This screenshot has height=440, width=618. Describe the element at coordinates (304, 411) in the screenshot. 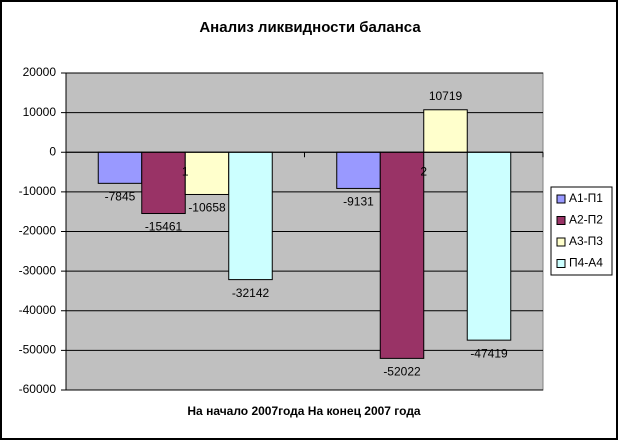

I see `x-axis-title: На начало 2007года На конец 2007 года` at that location.